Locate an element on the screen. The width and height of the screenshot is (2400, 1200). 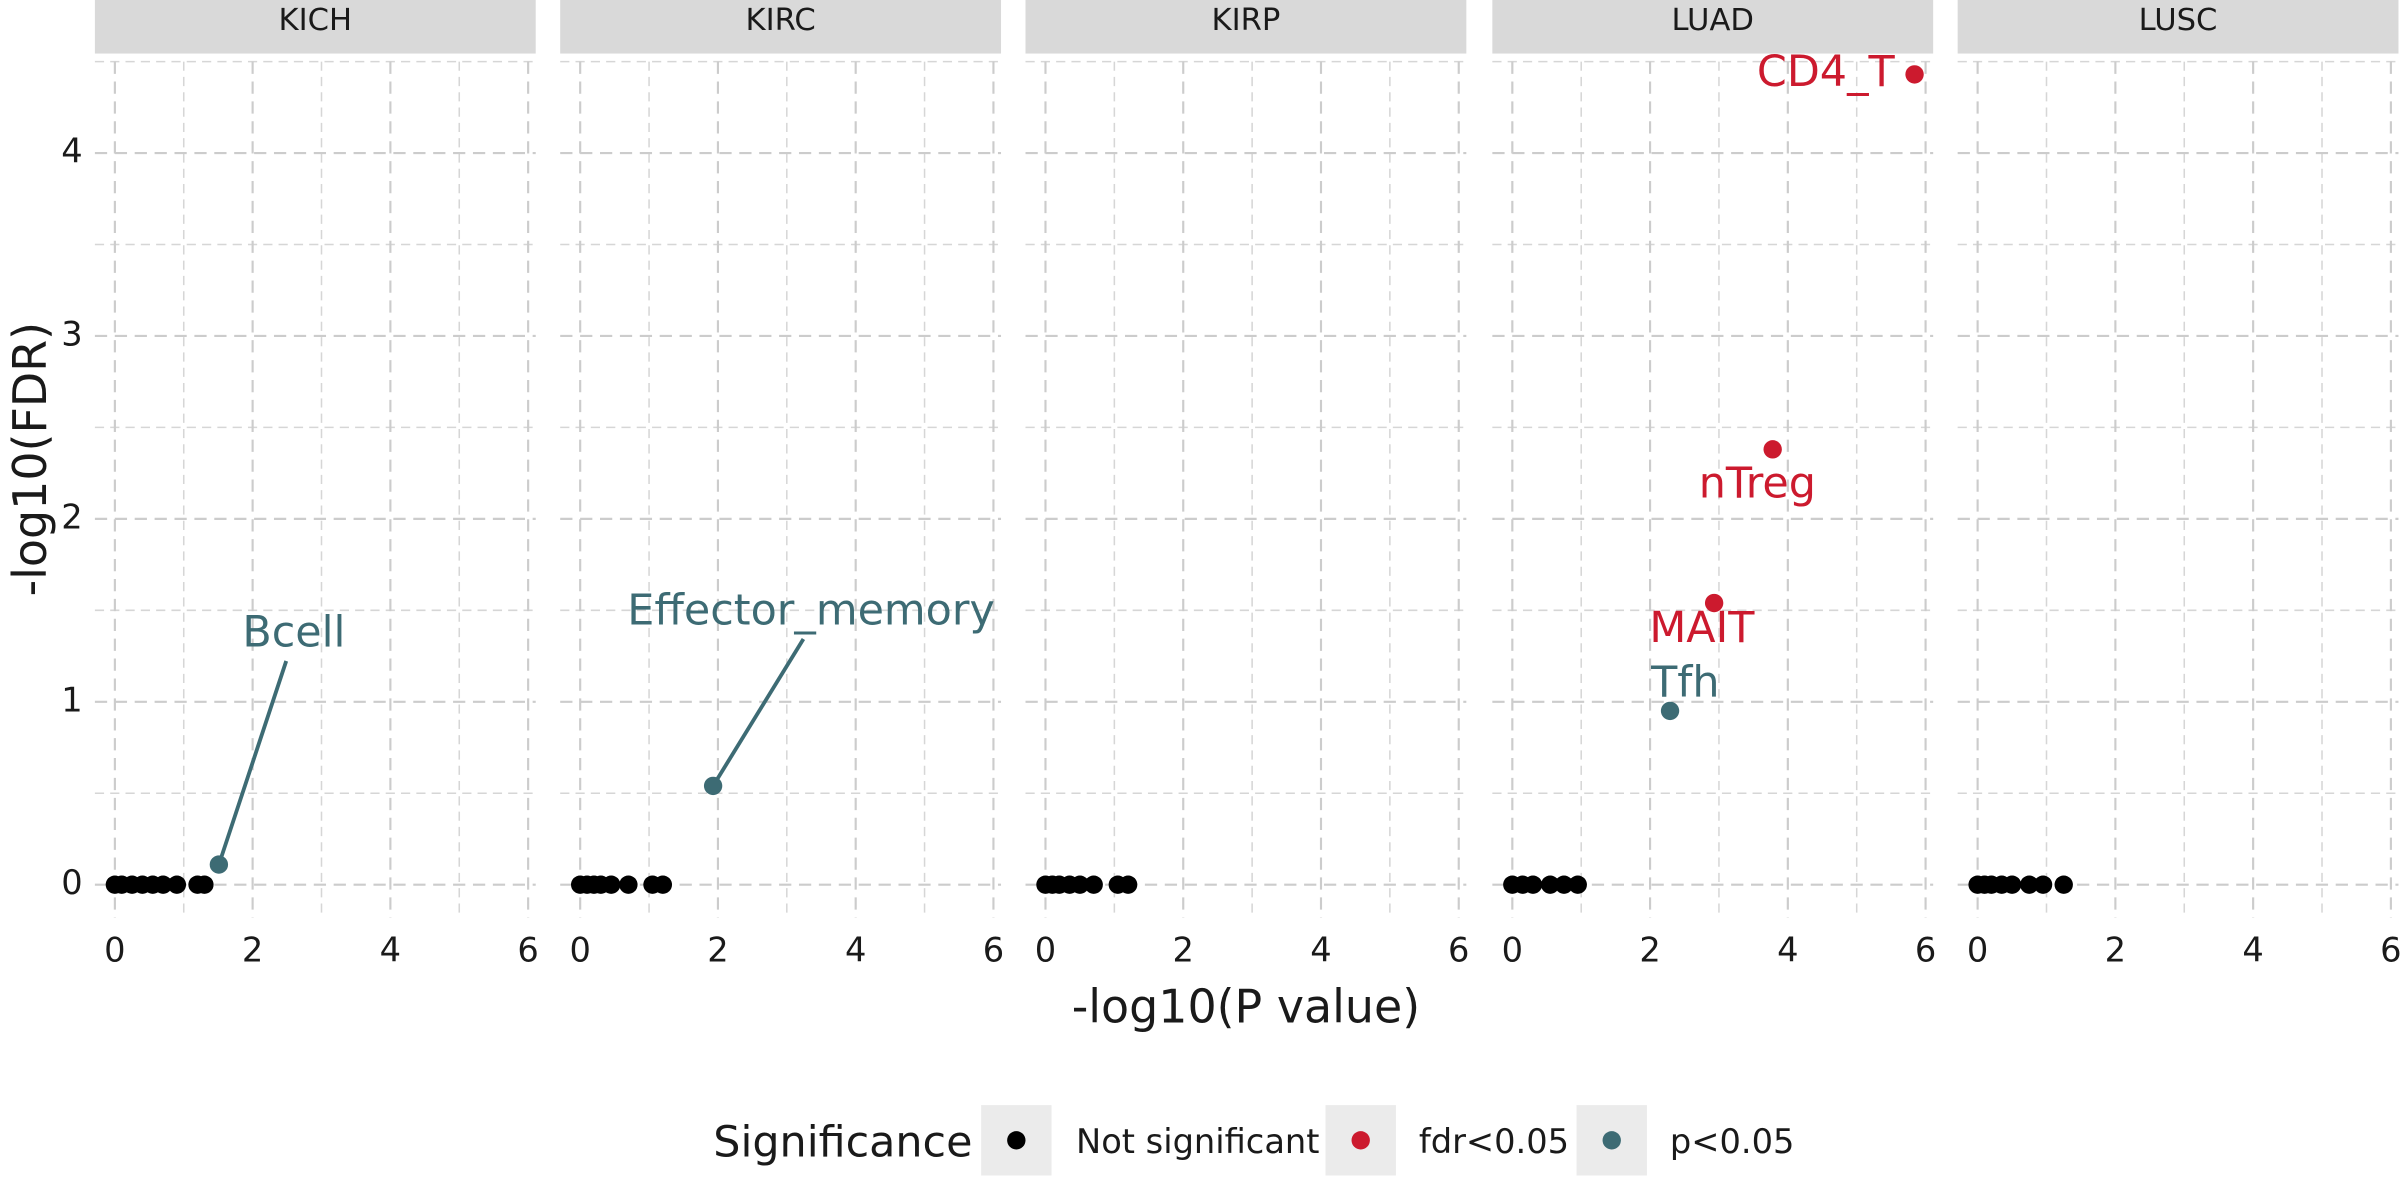
y-axis-title: -log10(FDR) is located at coordinates (30, 459).